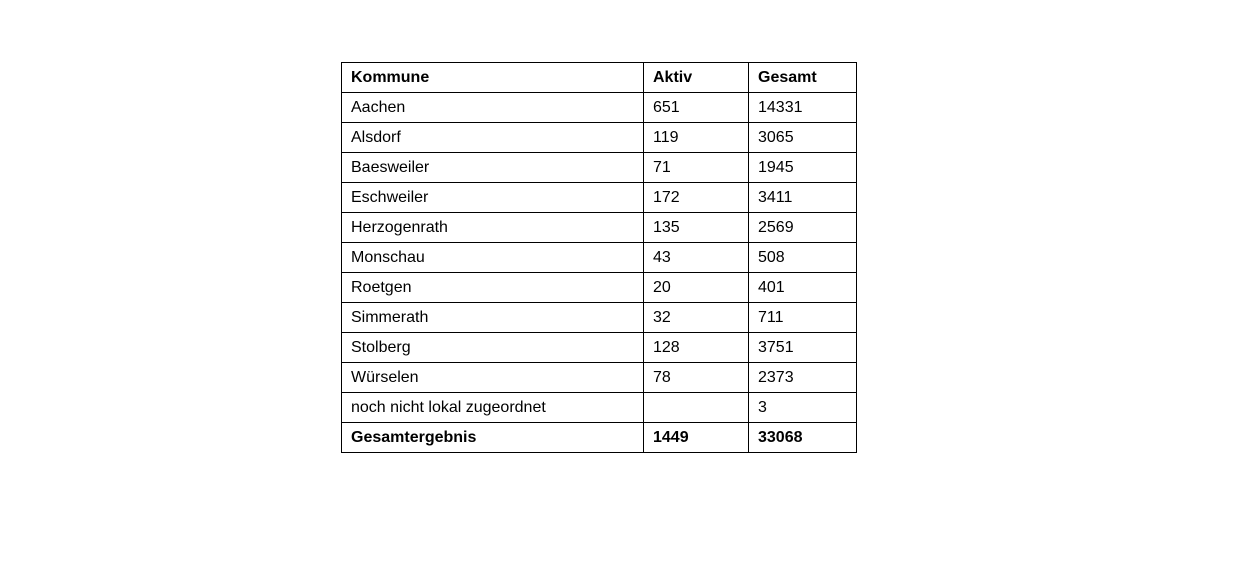  What do you see at coordinates (492, 257) in the screenshot?
I see `cell-kommune: Monschau` at bounding box center [492, 257].